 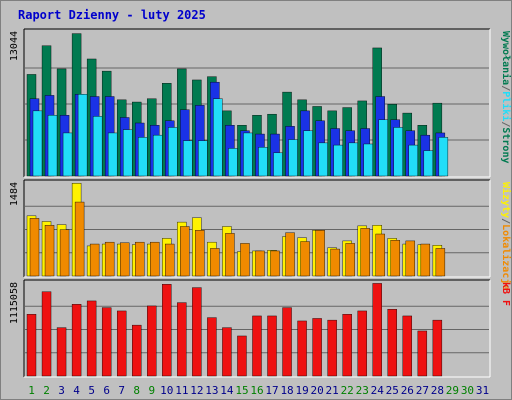 What do you see at coordinates (437, 390) in the screenshot?
I see `day-label-28: 28` at bounding box center [437, 390].